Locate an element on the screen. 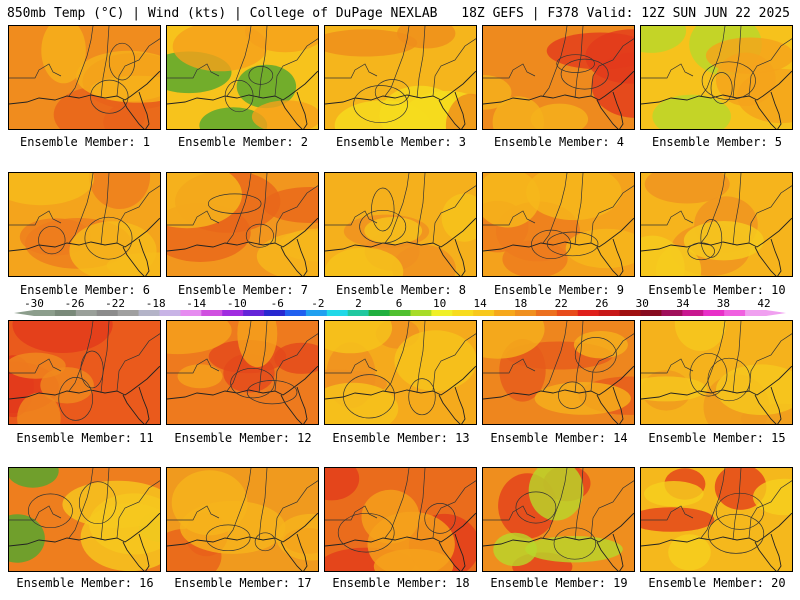  panel-caption: Ensemble Member: 17 is located at coordinates (243, 583).